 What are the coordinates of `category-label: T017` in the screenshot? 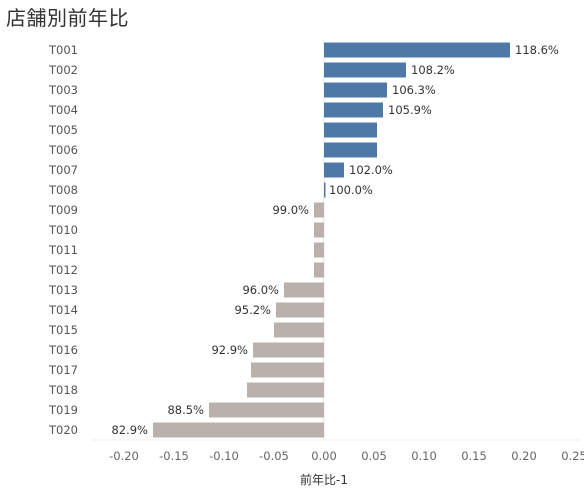 It's located at (63, 370).